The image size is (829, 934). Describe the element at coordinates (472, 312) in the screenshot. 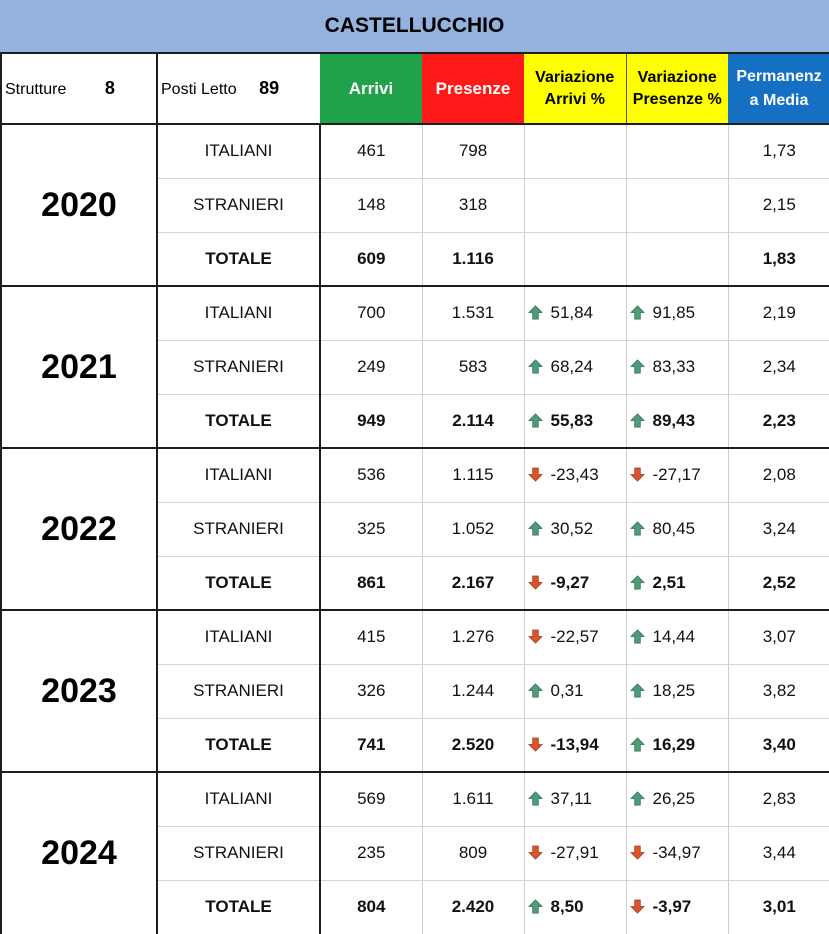

I see `presenze-value: 1.531` at that location.